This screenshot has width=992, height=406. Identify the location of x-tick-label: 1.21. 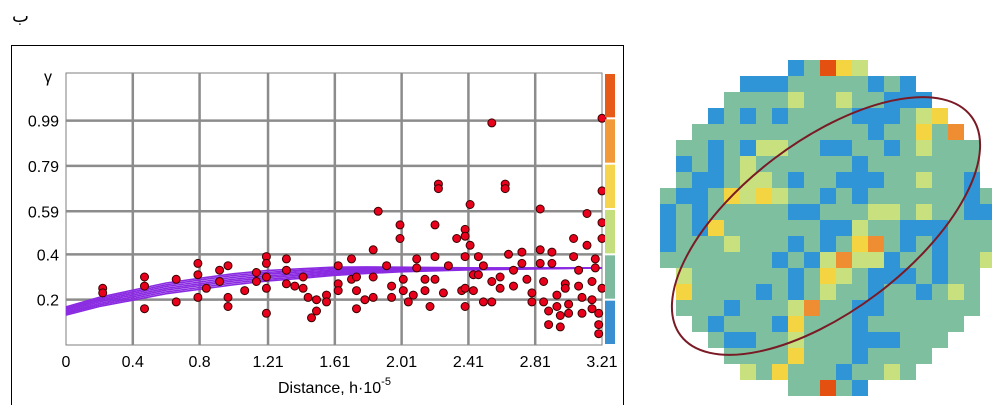
(267, 362).